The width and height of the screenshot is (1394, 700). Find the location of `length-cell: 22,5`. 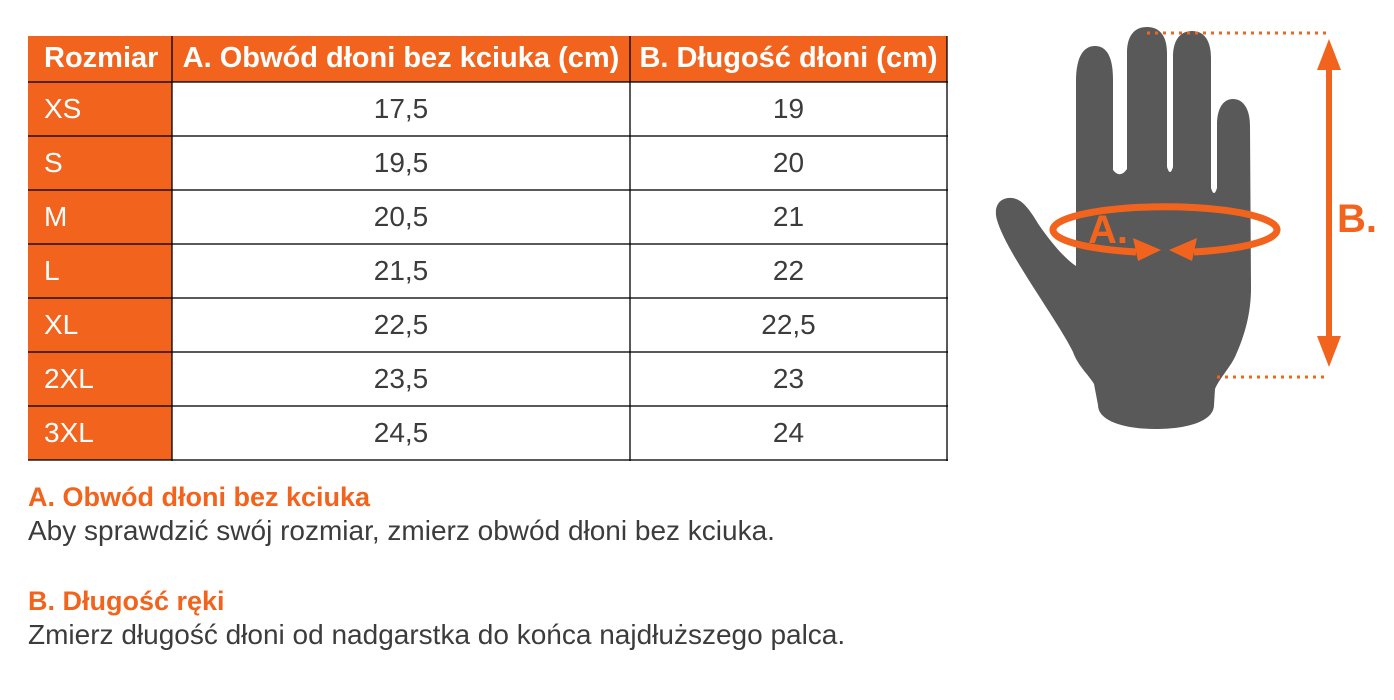

length-cell: 22,5 is located at coordinates (788, 325).